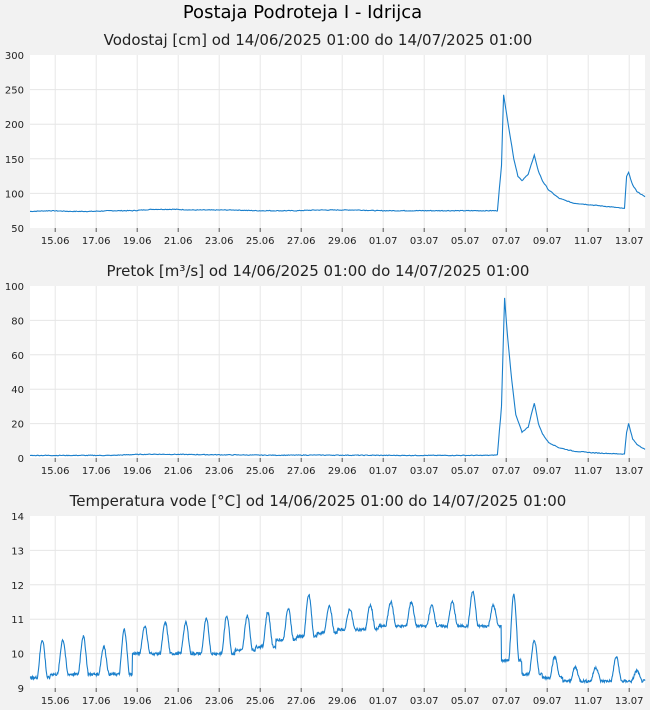  Describe the element at coordinates (17, 356) in the screenshot. I see `y-tick-label: 60` at that location.